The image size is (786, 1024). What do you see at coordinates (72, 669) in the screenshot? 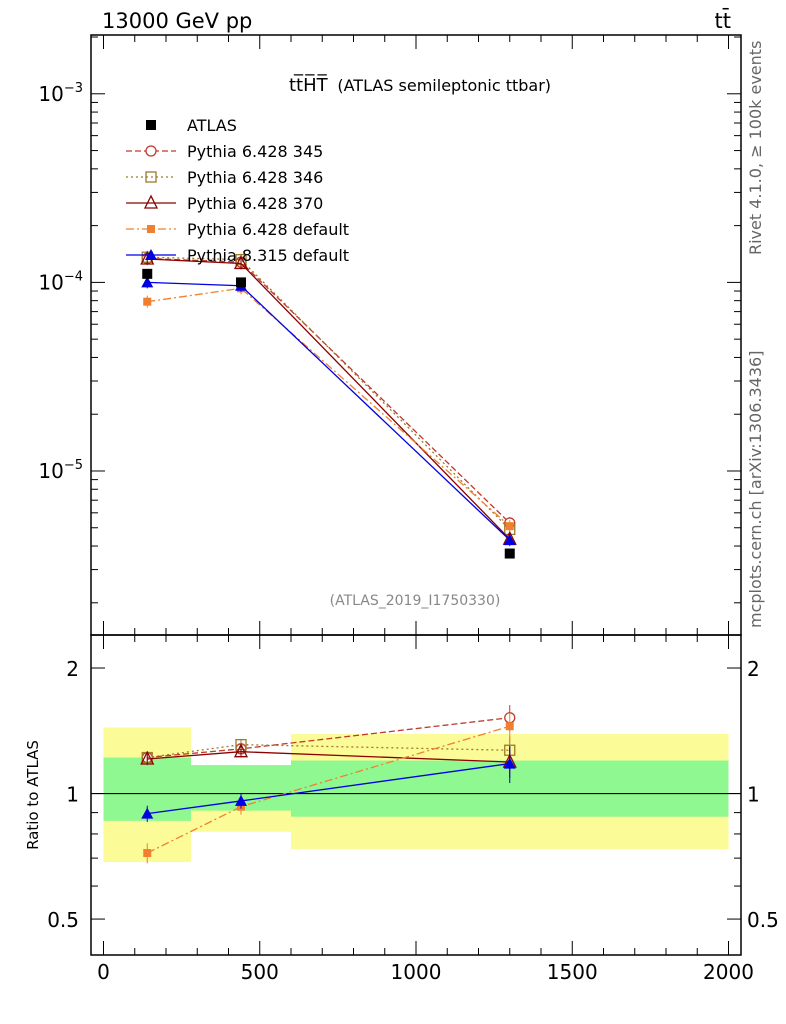
I see `ratio-tick-label-left: 2` at bounding box center [72, 669].